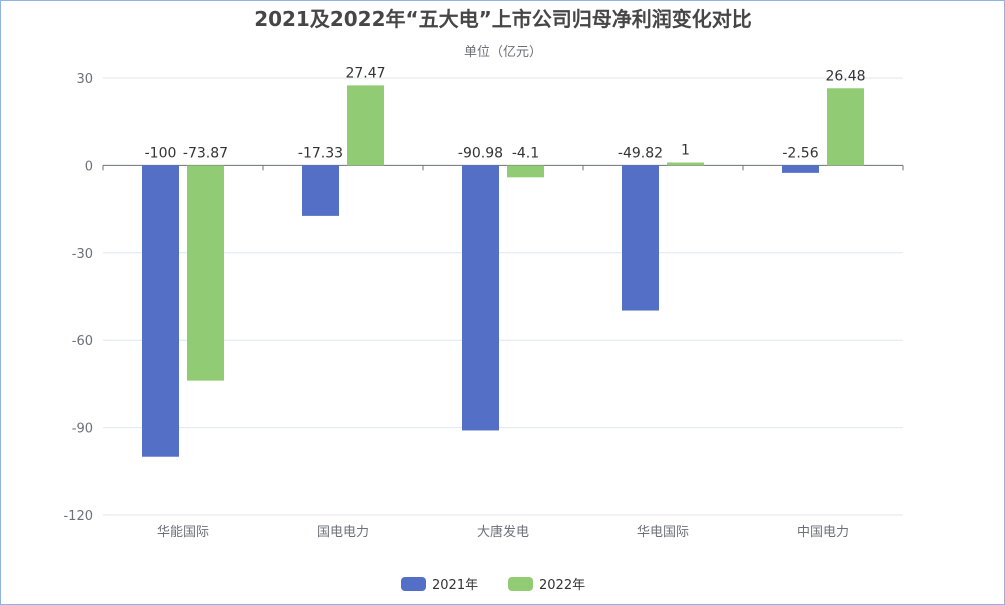 The image size is (1005, 605). What do you see at coordinates (455, 585) in the screenshot?
I see `legend-label: 2021年` at bounding box center [455, 585].